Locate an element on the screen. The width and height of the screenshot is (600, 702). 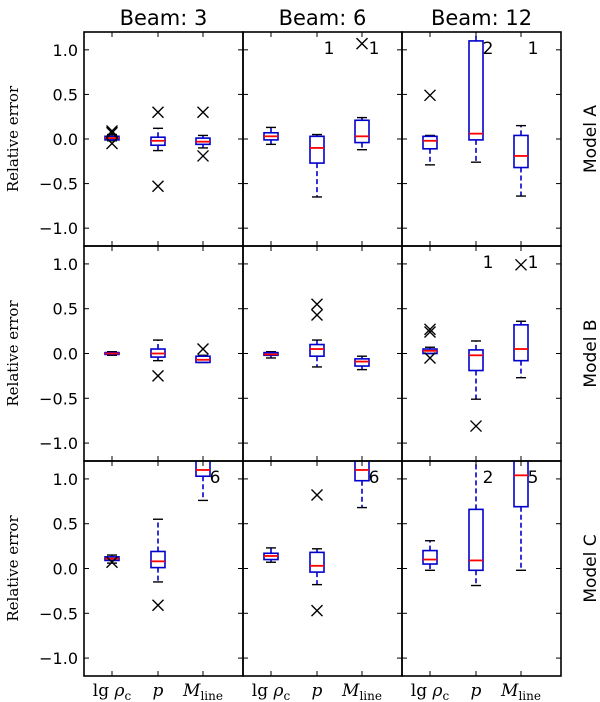
column-title: Beam: 6 is located at coordinates (323, 18).